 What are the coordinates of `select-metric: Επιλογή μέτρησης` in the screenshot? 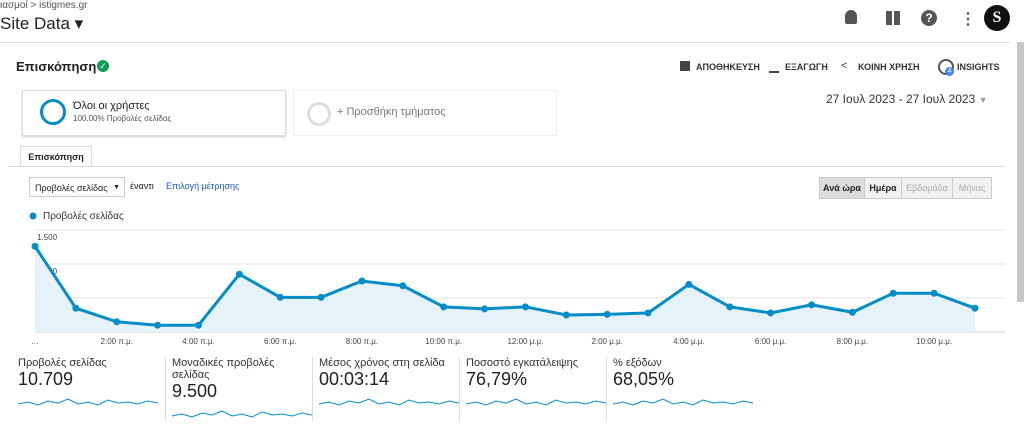 It's located at (203, 186).